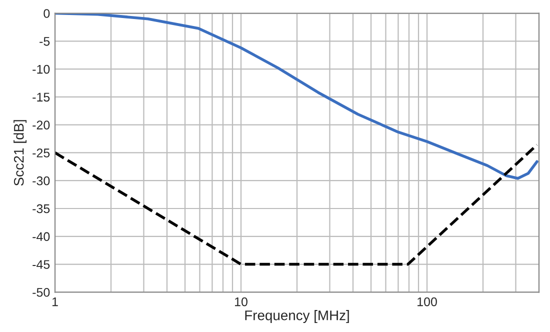 This screenshot has width=550, height=332. I want to click on y-tick-label: -10, so click(41, 69).